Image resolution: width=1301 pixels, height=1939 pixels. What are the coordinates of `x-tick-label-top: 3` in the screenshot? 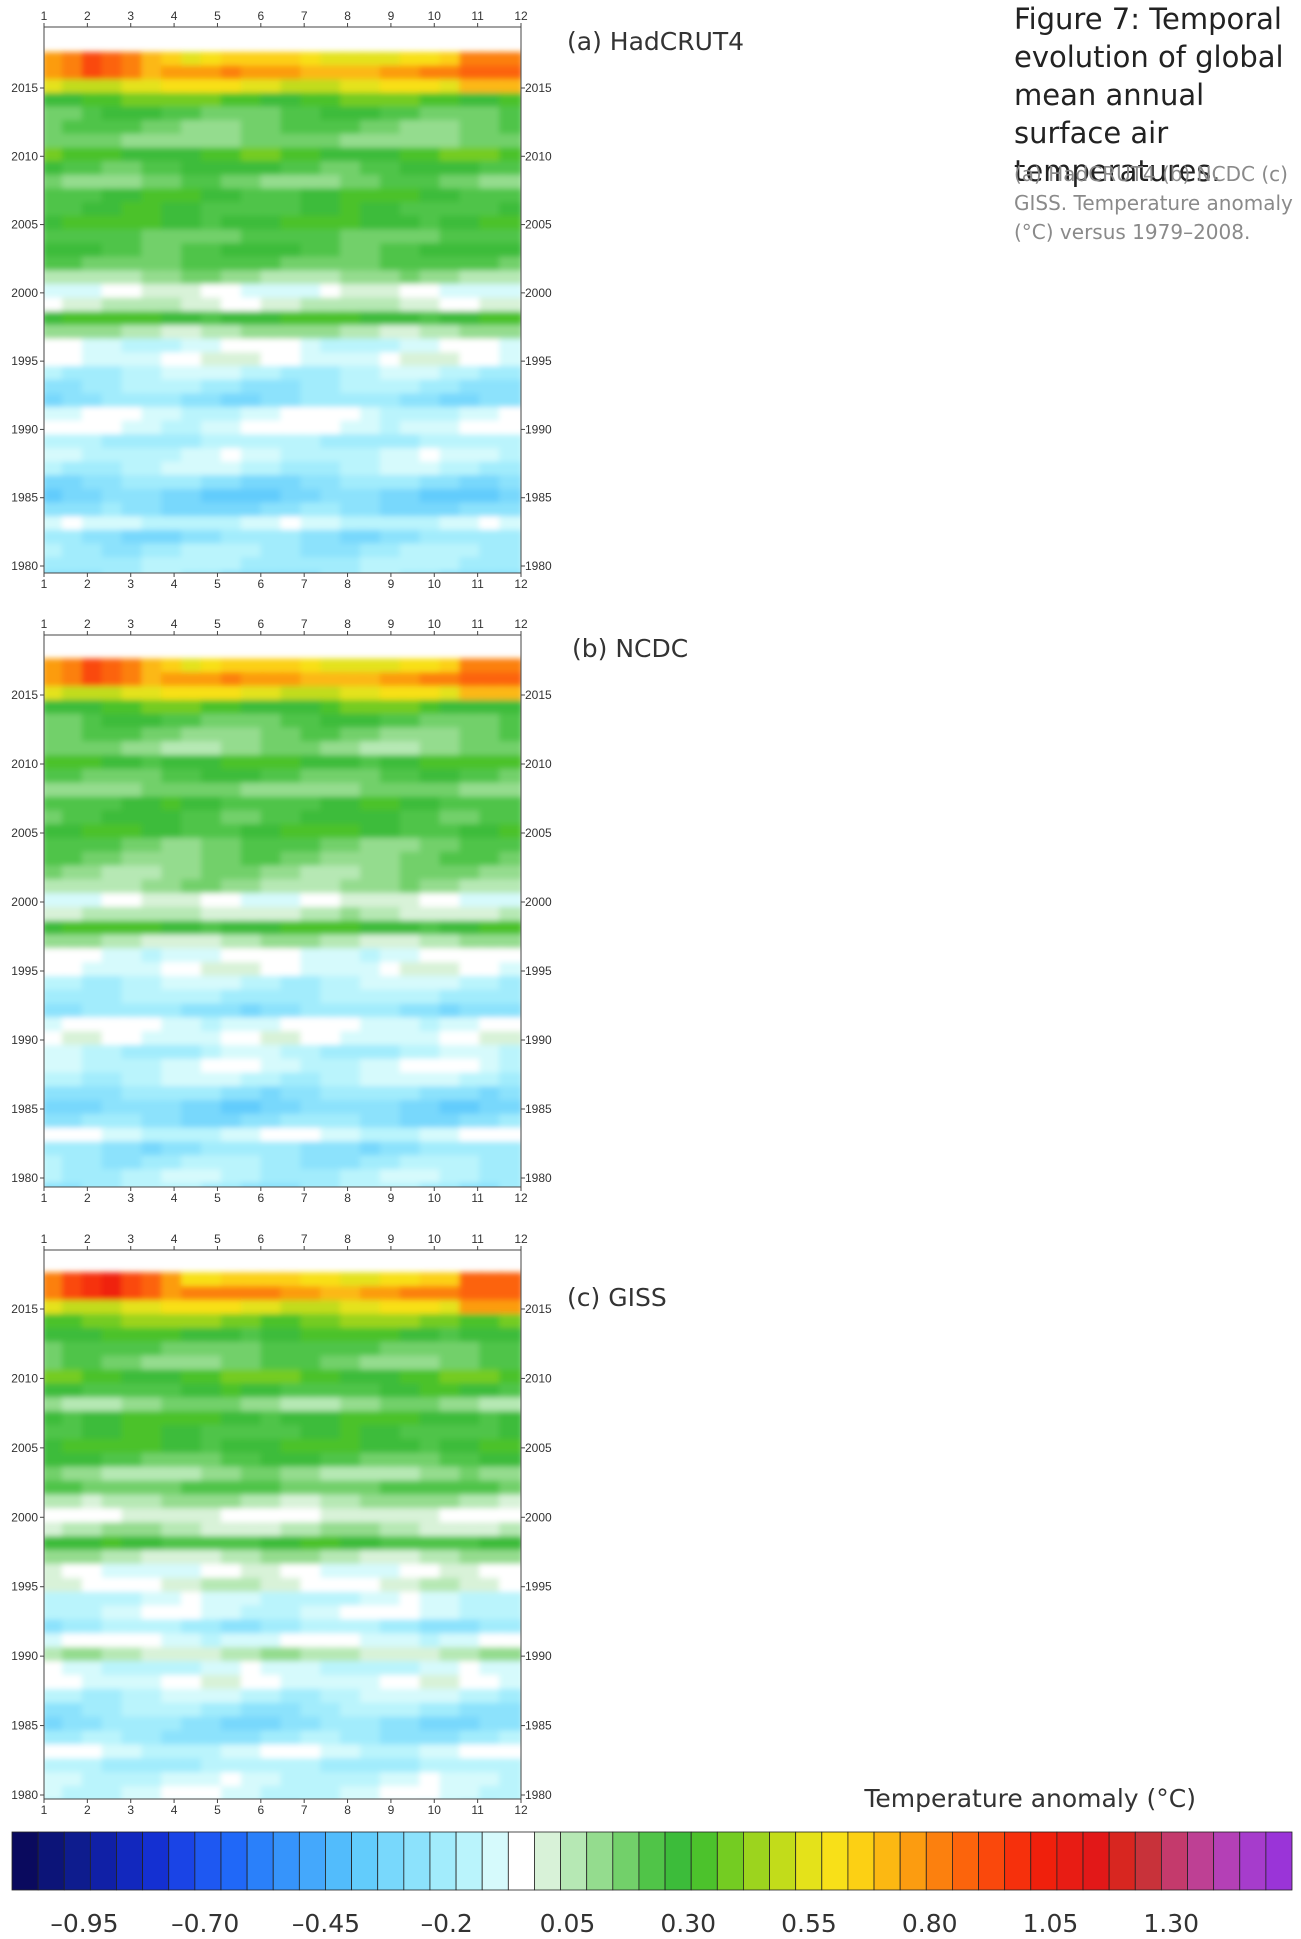 It's located at (130, 1239).